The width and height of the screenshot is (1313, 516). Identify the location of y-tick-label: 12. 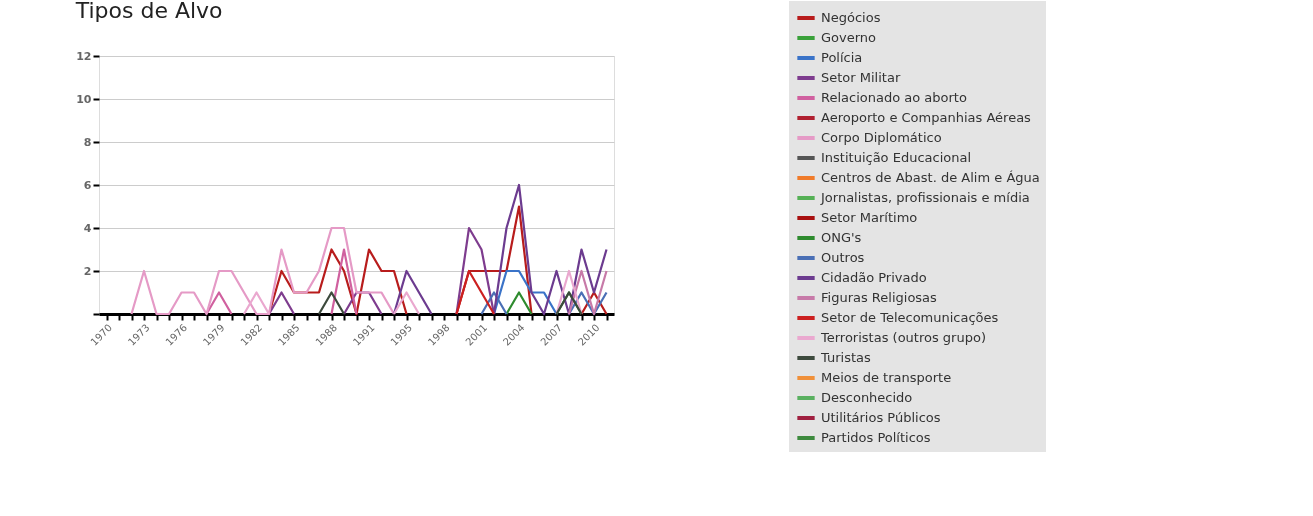
(84, 56).